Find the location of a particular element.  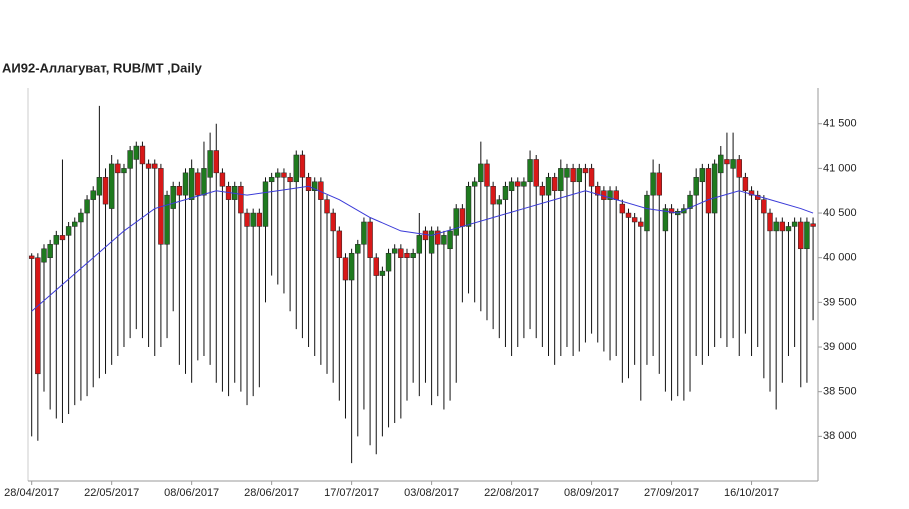

y-tick-label: 38 000 is located at coordinates (840, 436).